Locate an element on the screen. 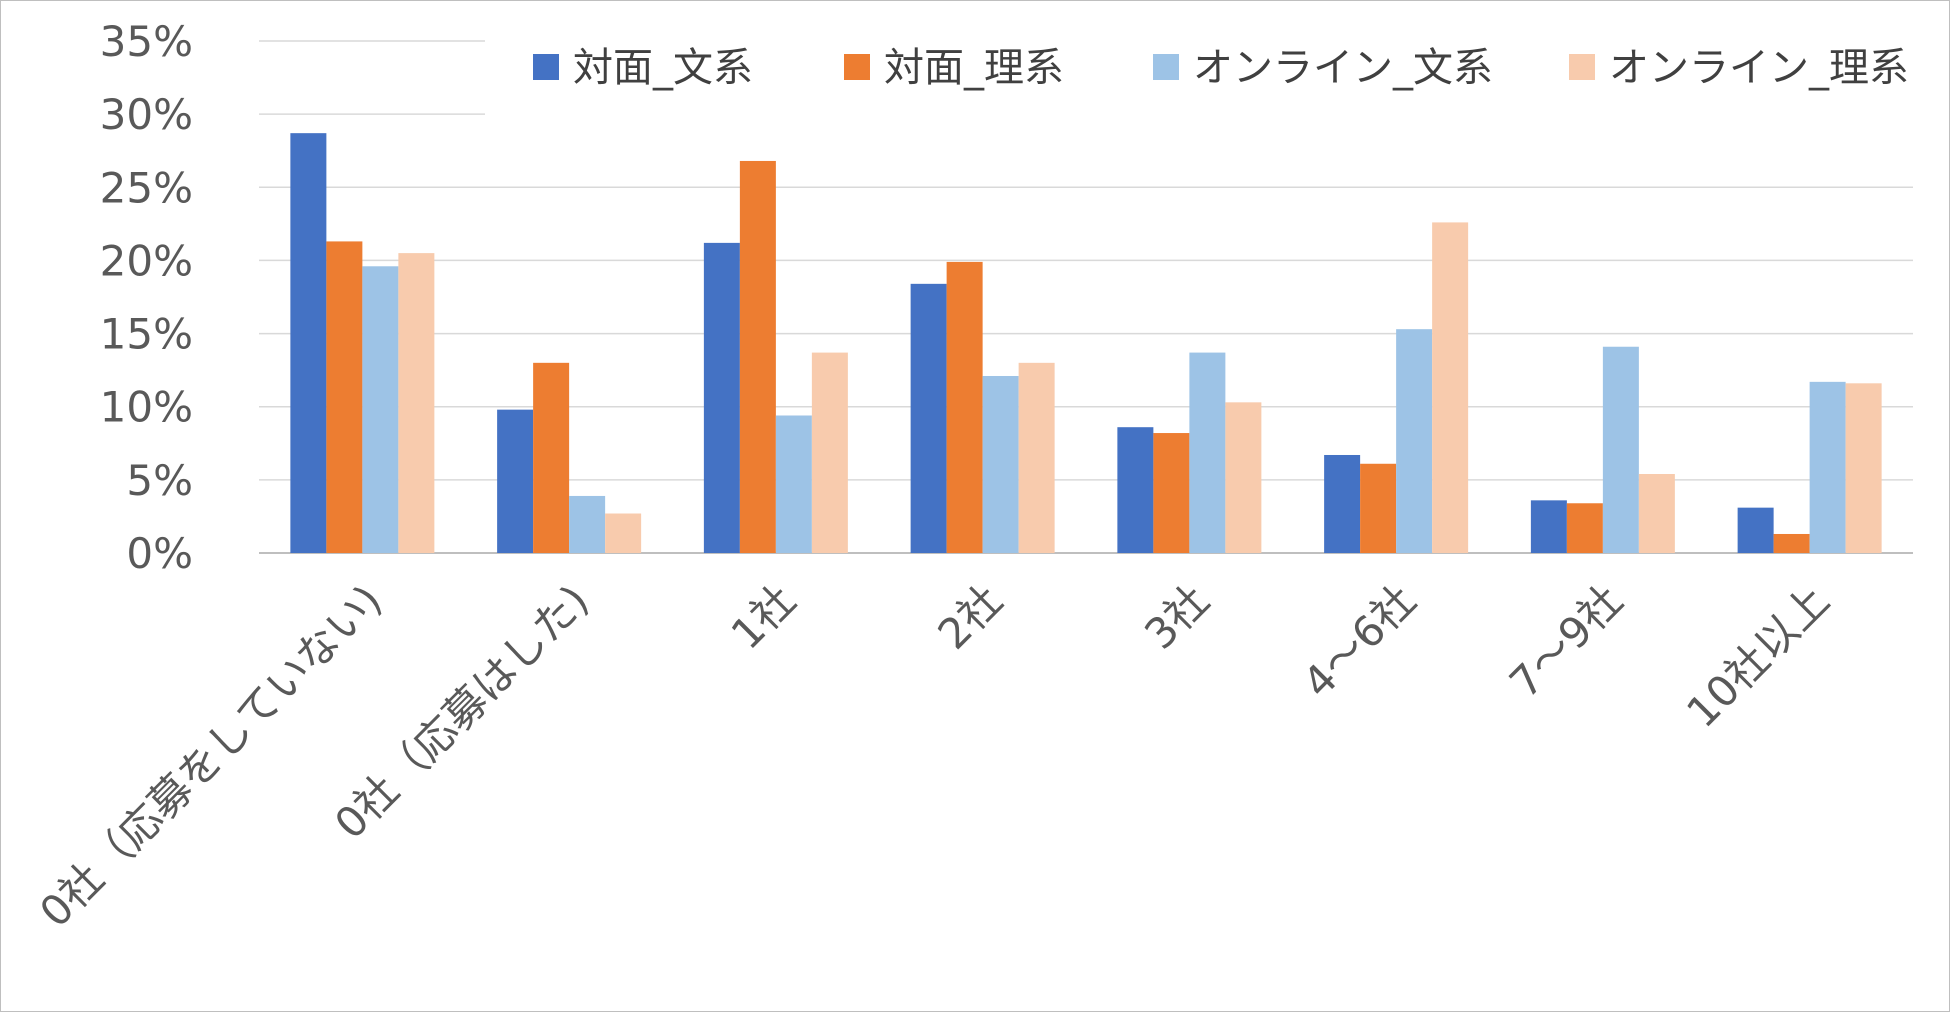 The image size is (1950, 1012). y-tick-label: 5% is located at coordinates (159, 480).